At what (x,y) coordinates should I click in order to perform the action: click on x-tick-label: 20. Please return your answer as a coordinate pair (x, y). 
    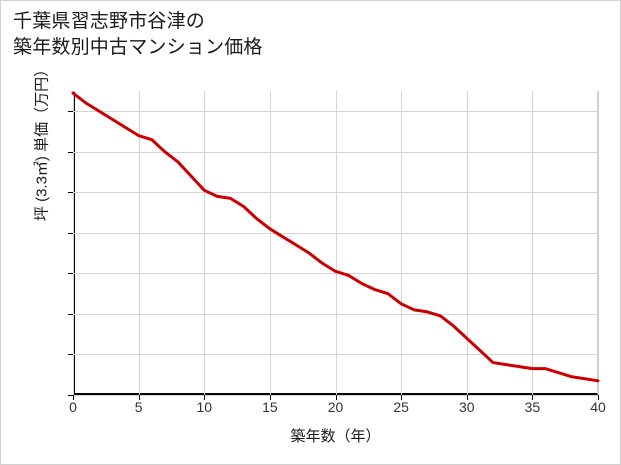
    Looking at the image, I should click on (335, 407).